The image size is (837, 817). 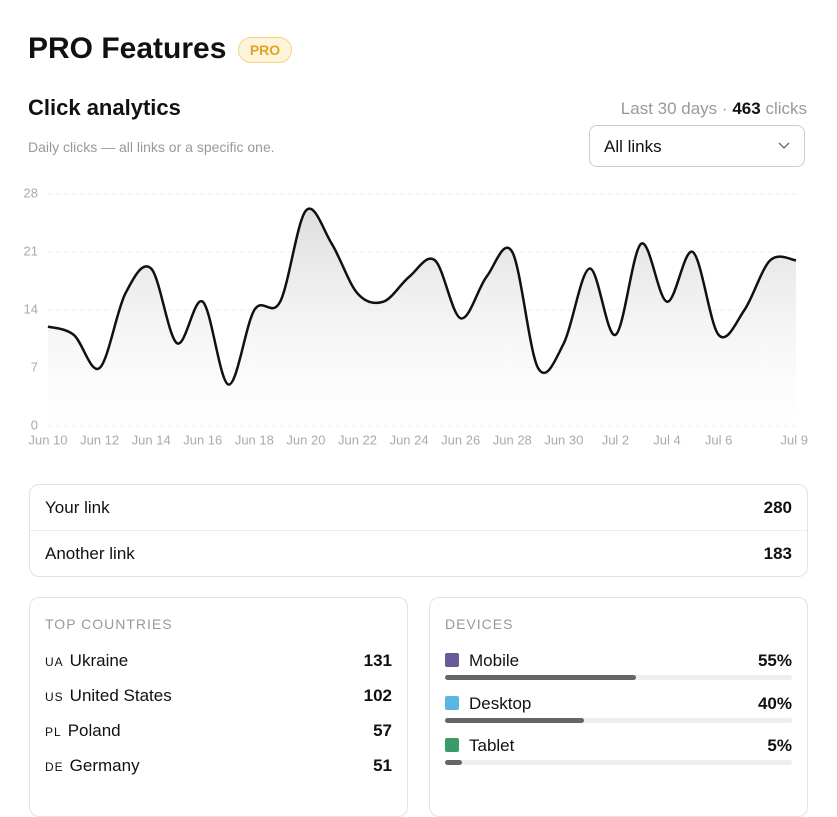 What do you see at coordinates (382, 730) in the screenshot?
I see `country-clicks: 57` at bounding box center [382, 730].